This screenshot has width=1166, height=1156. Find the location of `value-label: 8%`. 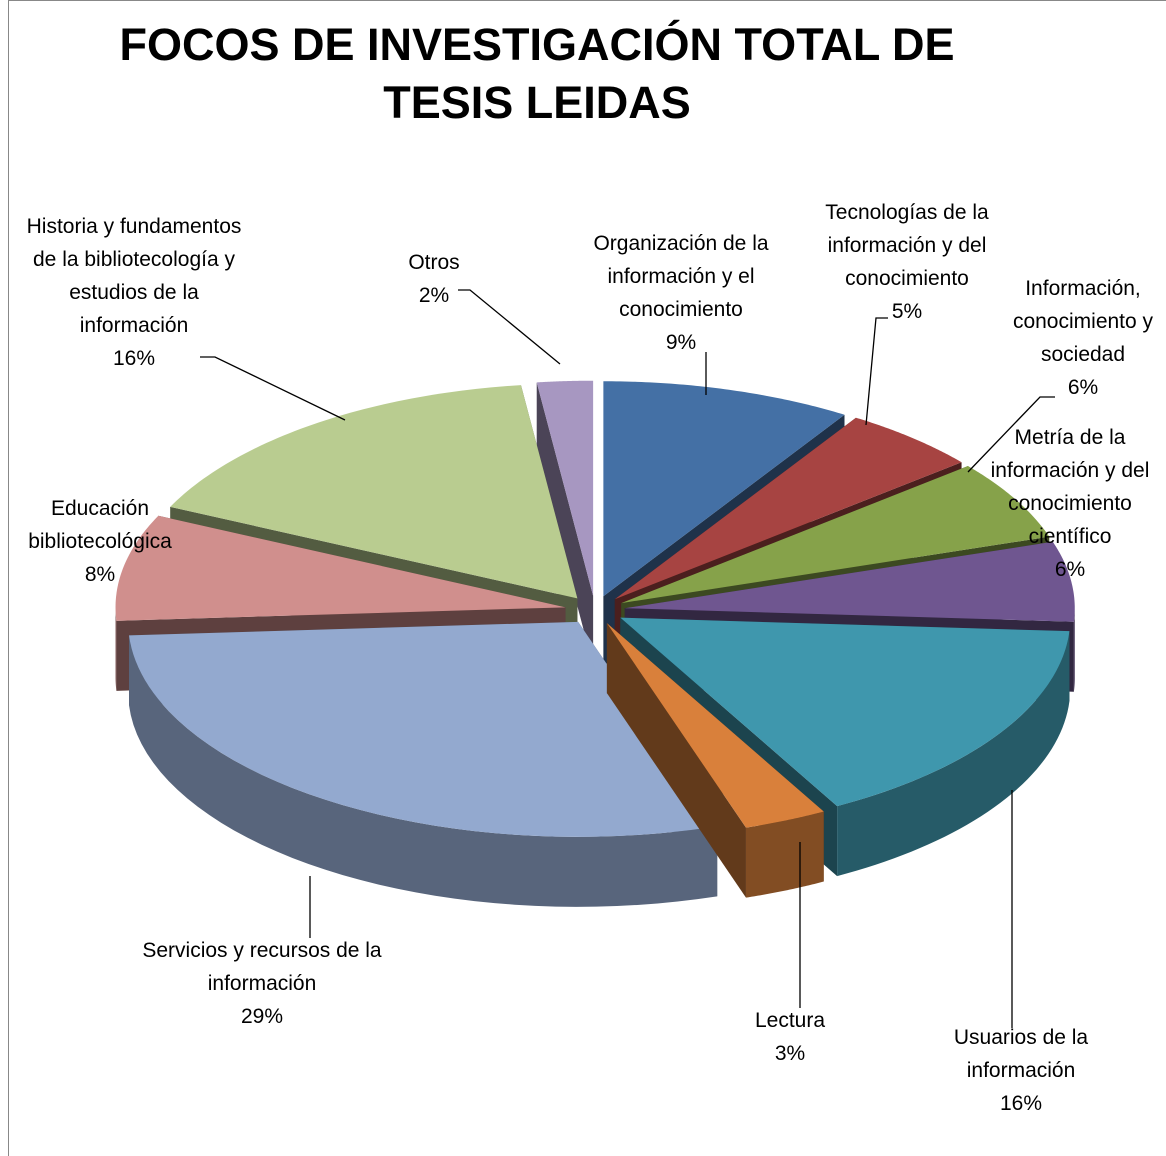

value-label: 8% is located at coordinates (100, 574).